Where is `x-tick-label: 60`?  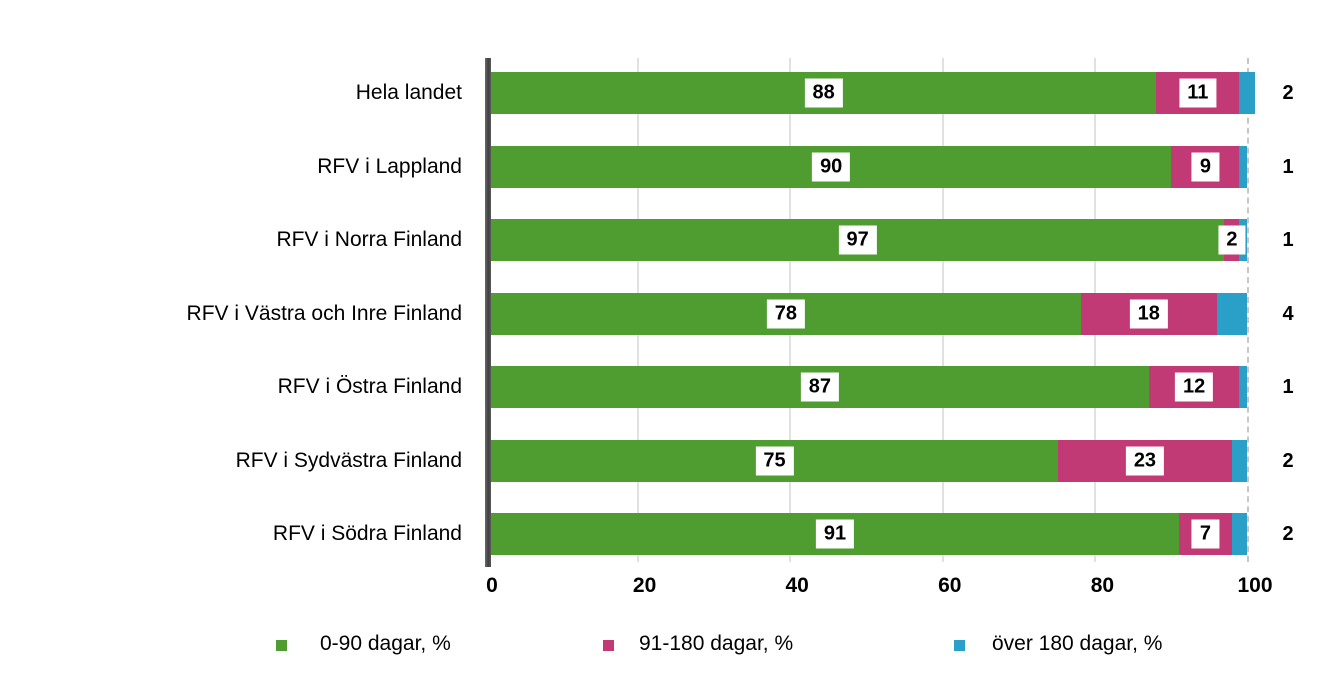
x-tick-label: 60 is located at coordinates (950, 585).